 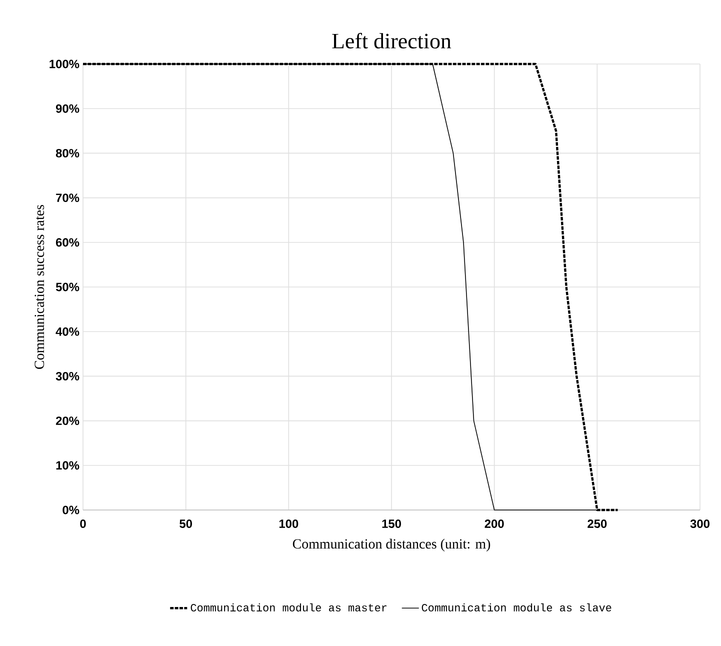 I want to click on y-tick-label: 70%, so click(x=68, y=198).